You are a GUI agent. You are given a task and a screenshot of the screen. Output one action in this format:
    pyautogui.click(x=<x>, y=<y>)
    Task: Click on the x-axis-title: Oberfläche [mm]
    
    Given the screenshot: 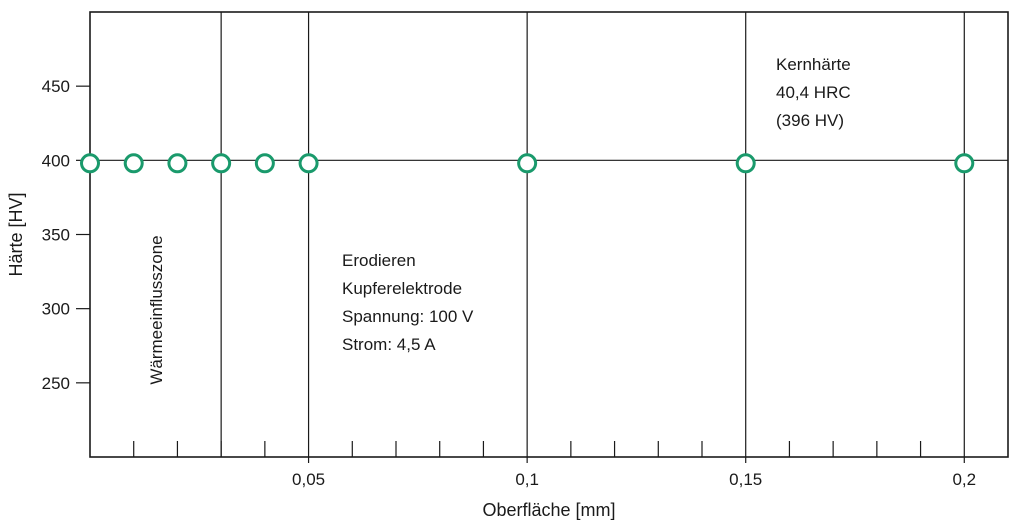 What is the action you would take?
    pyautogui.click(x=548, y=510)
    